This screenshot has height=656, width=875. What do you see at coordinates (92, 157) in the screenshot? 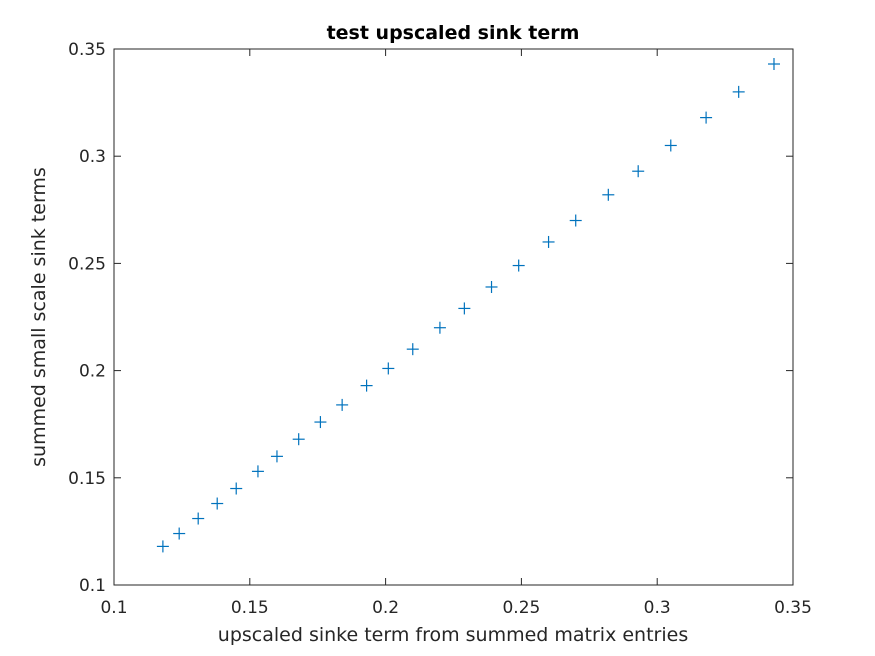
I see `y-tick-label: 0.3` at bounding box center [92, 157].